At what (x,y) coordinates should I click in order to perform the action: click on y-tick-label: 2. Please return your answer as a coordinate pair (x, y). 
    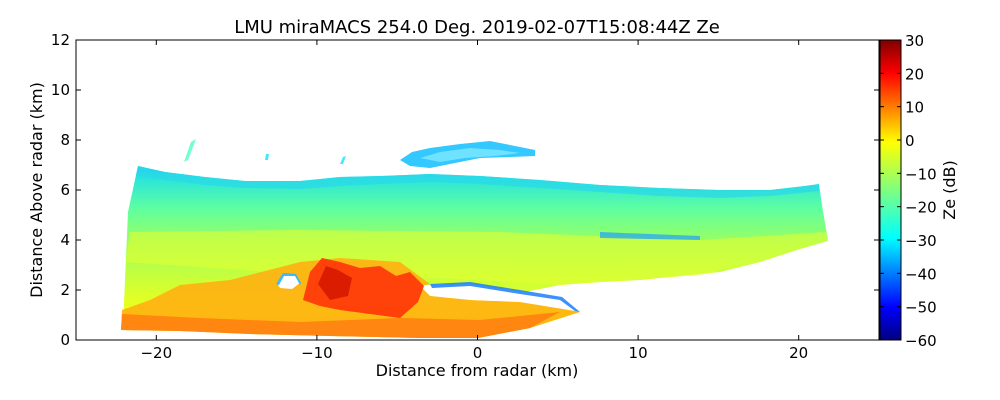
    Looking at the image, I should click on (65, 290).